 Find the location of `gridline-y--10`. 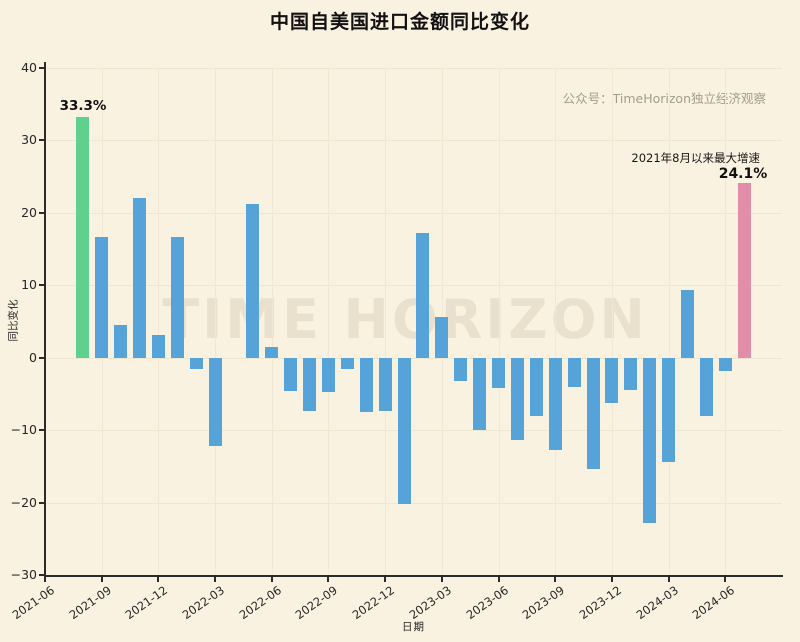

gridline-y--10 is located at coordinates (414, 431).